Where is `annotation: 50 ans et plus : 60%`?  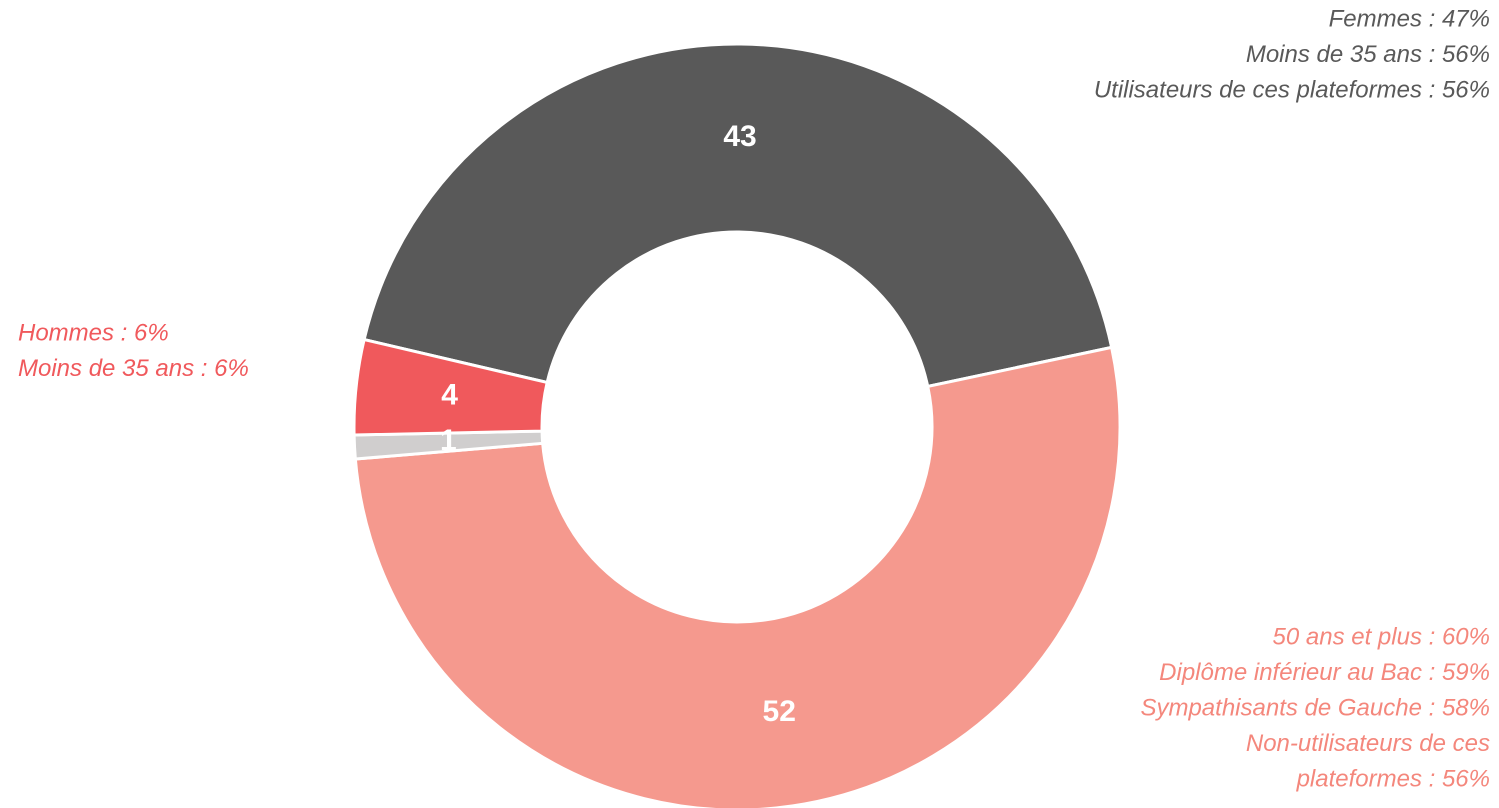 annotation: 50 ans et plus : 60% is located at coordinates (1381, 636).